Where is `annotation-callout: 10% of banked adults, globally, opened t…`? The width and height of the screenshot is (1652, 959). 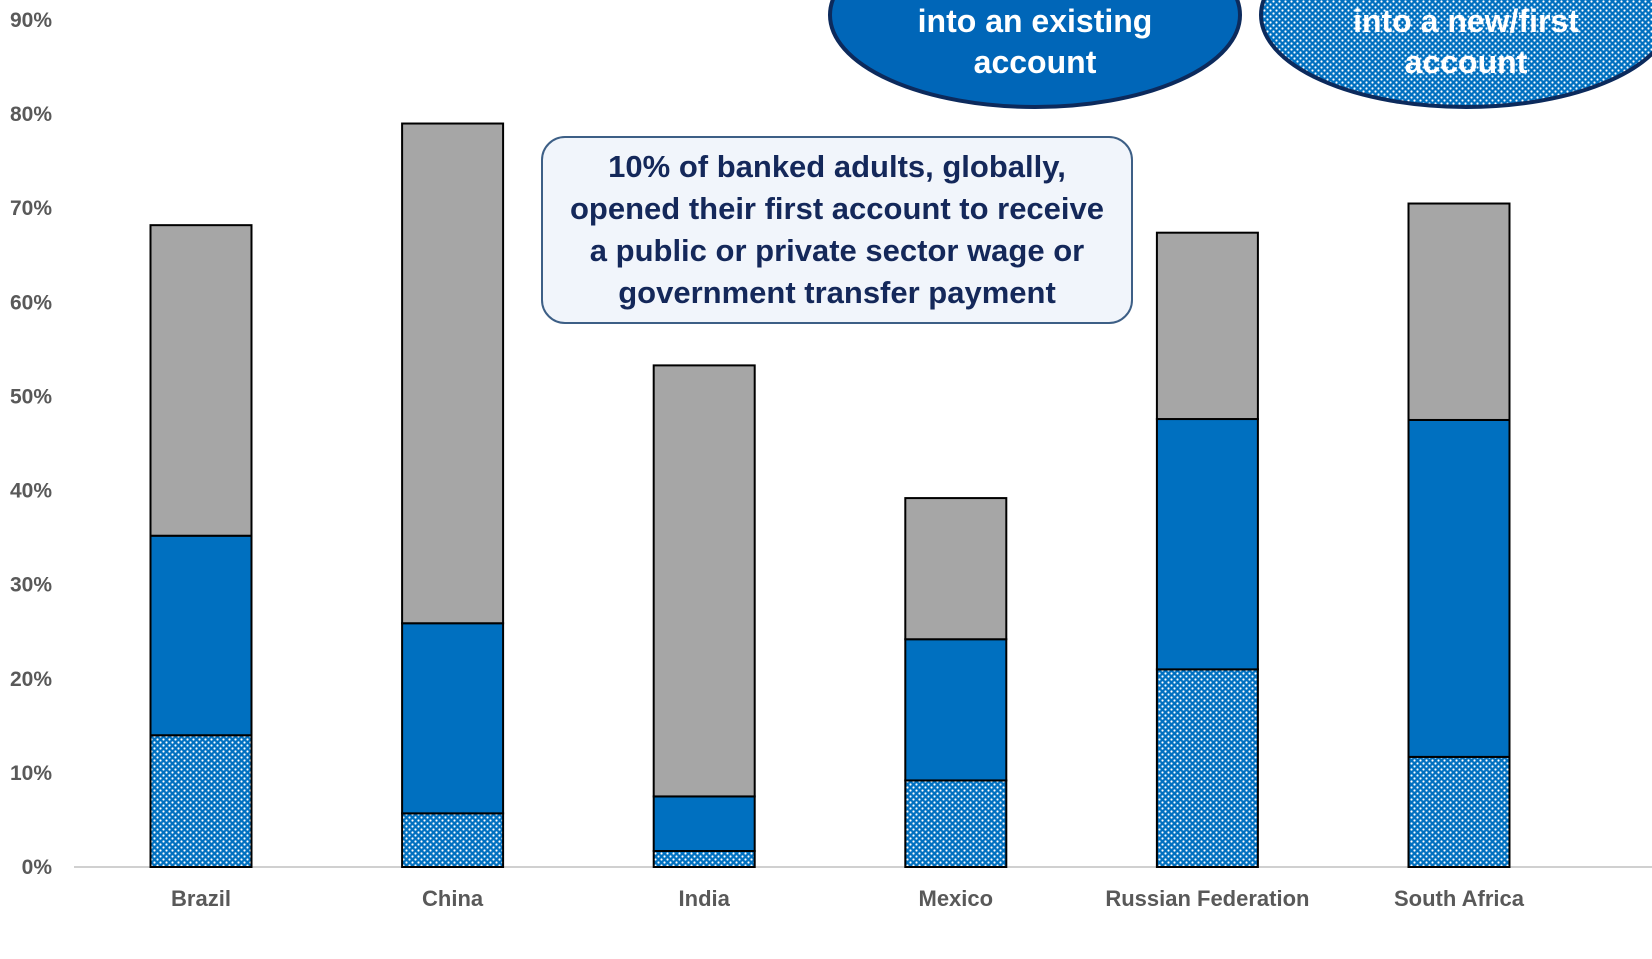 annotation-callout: 10% of banked adults, globally, opened t… is located at coordinates (837, 230).